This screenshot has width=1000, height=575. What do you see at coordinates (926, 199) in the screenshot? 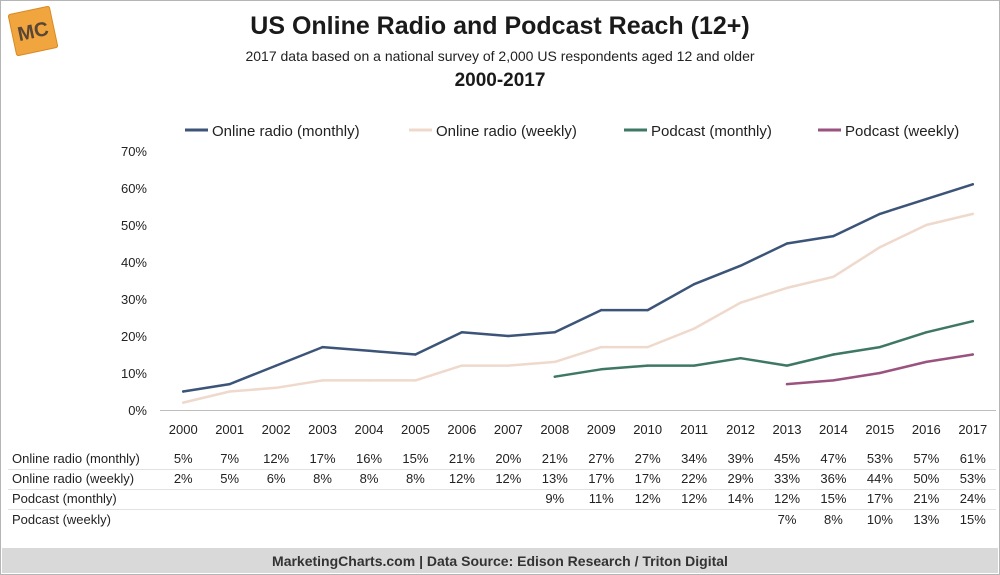
I see `data-point-0-2016` at bounding box center [926, 199].